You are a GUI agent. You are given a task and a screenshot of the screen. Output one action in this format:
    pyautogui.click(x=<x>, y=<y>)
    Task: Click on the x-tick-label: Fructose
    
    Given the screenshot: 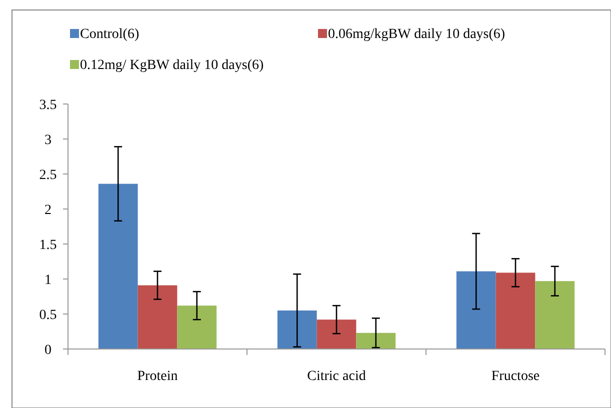 What is the action you would take?
    pyautogui.click(x=515, y=376)
    